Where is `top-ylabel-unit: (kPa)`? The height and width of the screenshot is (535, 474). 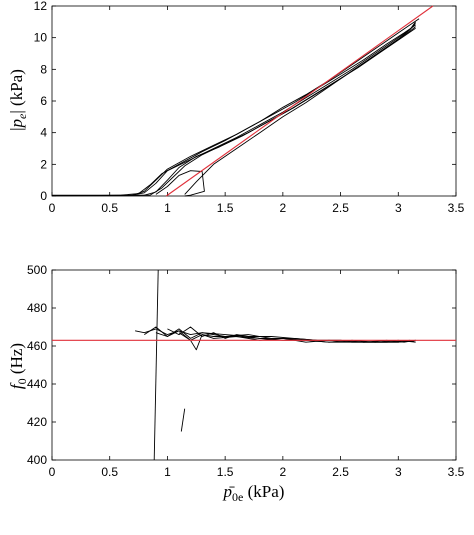 top-ylabel-unit: (kPa) is located at coordinates (16, 89).